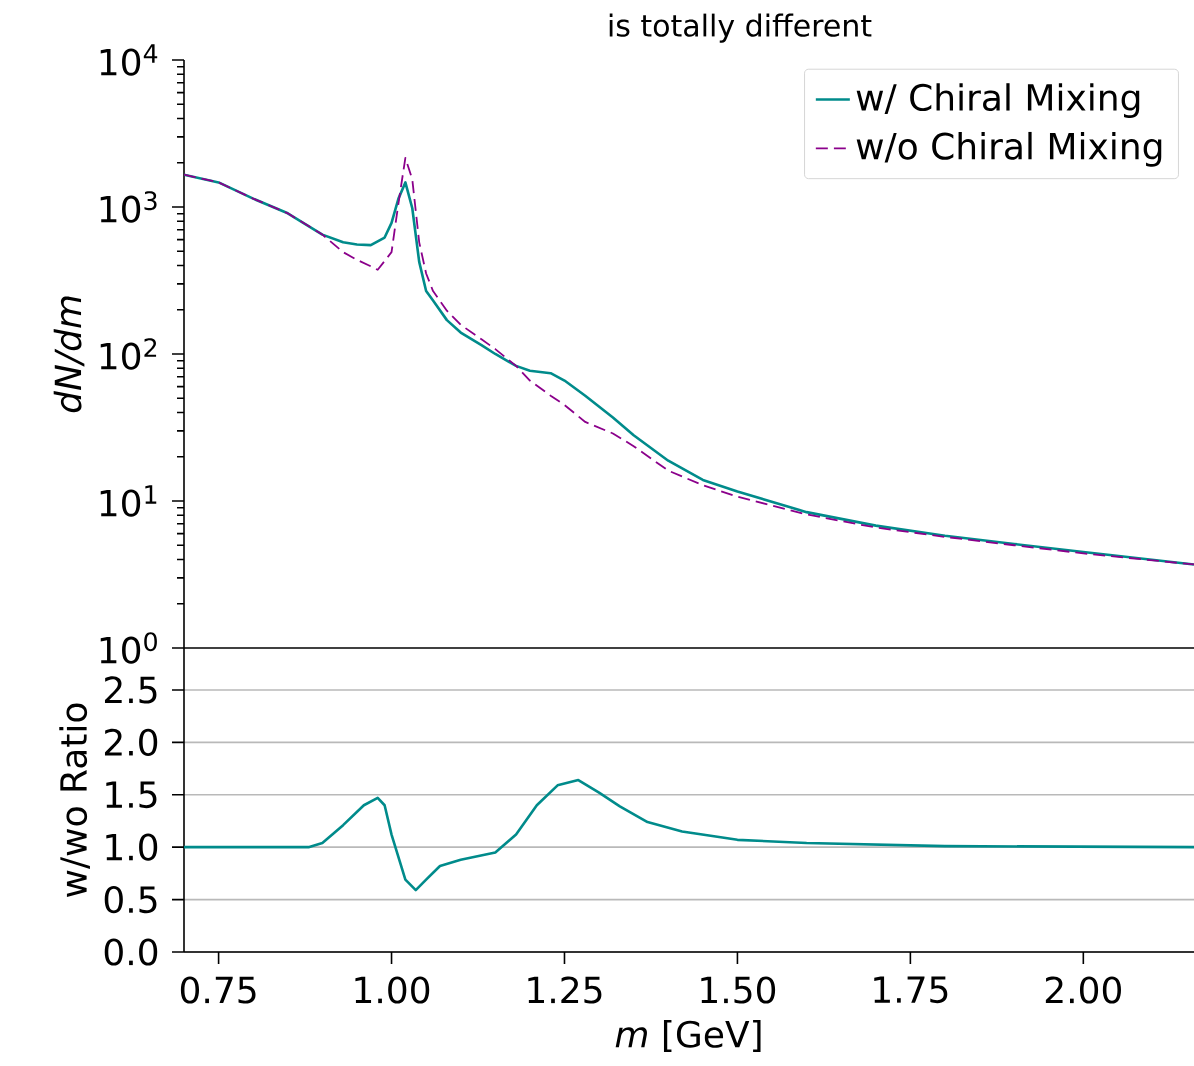  I want to click on y-tick-label: 1.5, so click(131, 795).